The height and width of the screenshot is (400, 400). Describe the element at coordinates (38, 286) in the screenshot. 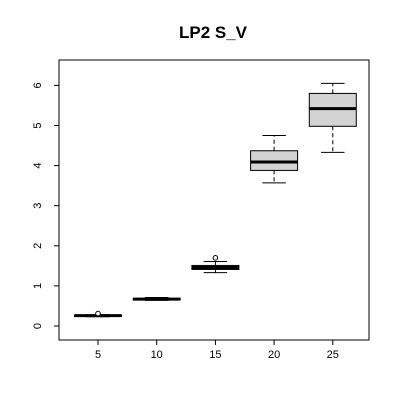

I see `y-tick-label: 1` at that location.